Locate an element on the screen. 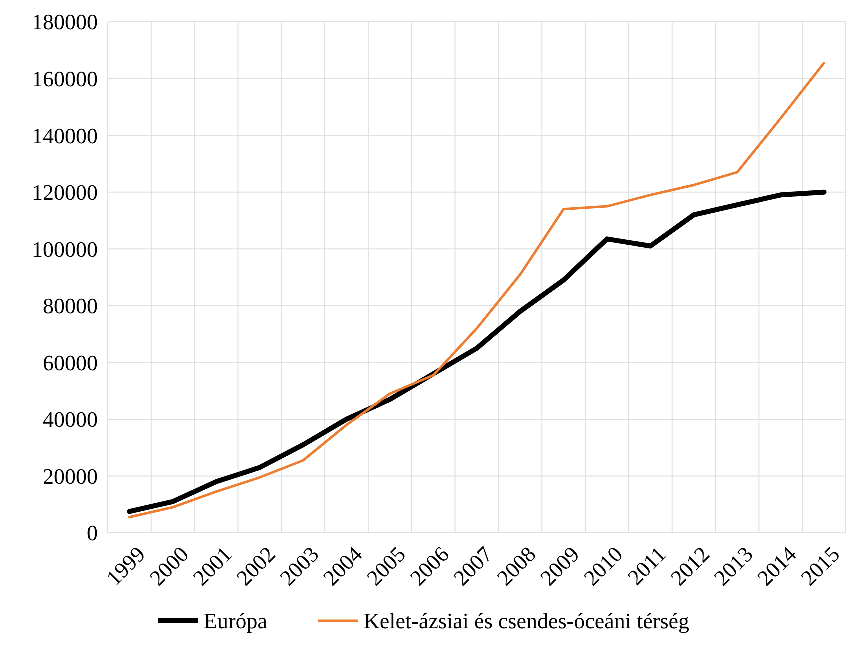 The image size is (856, 651). y-tick-label: 180000 is located at coordinates (65, 22).